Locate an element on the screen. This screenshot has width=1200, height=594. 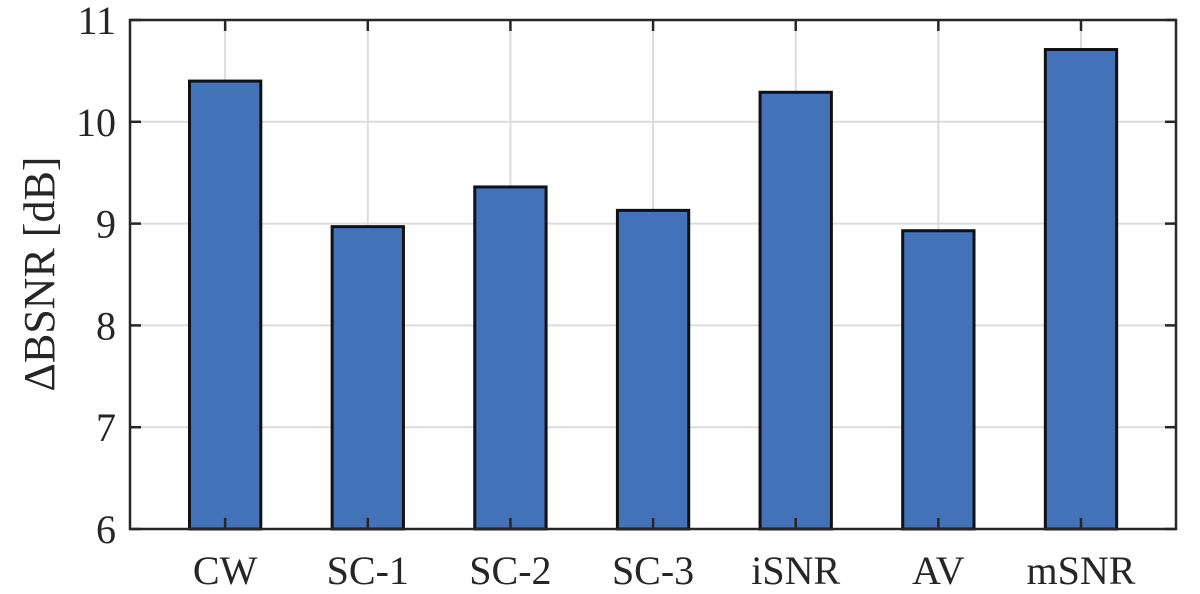
bar-isnr is located at coordinates (795, 310).